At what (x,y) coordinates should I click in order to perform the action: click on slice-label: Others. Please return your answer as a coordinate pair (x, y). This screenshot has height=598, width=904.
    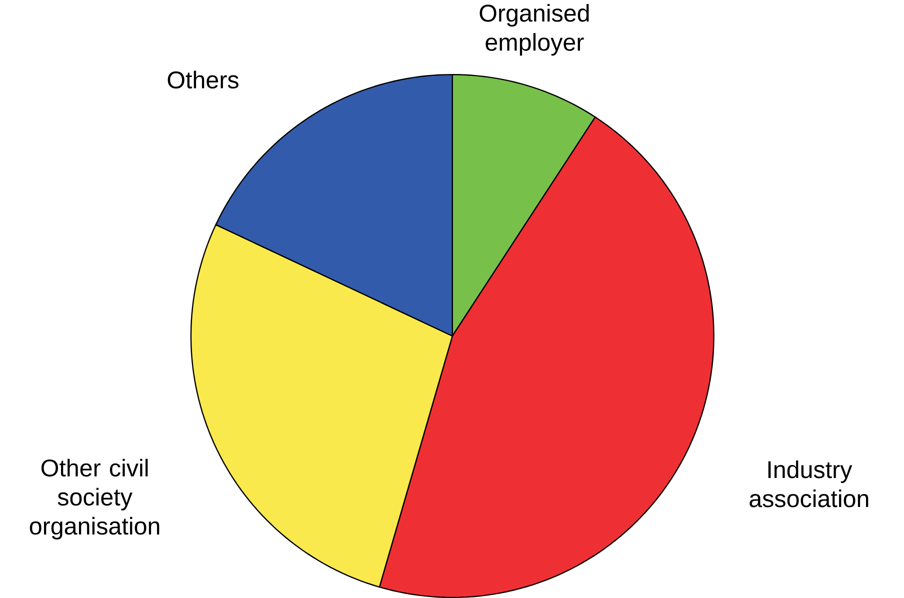
    Looking at the image, I should click on (203, 79).